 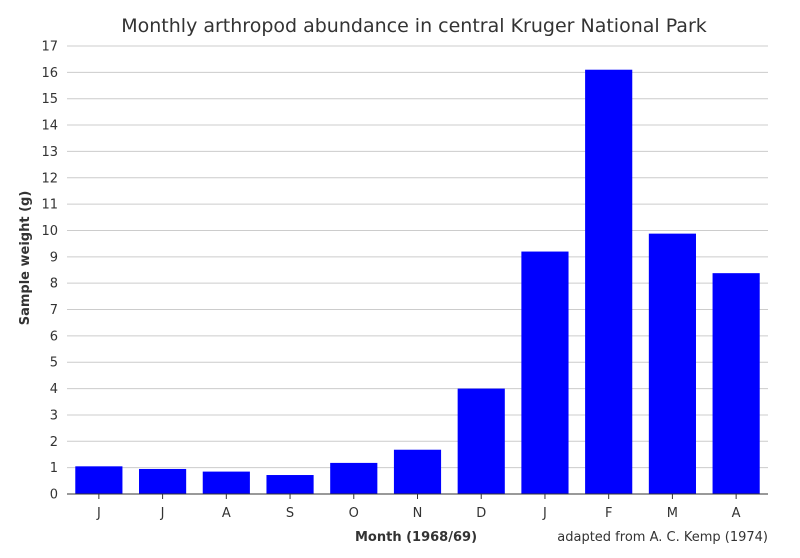 I want to click on y-tick-label: 12, so click(x=49, y=178).